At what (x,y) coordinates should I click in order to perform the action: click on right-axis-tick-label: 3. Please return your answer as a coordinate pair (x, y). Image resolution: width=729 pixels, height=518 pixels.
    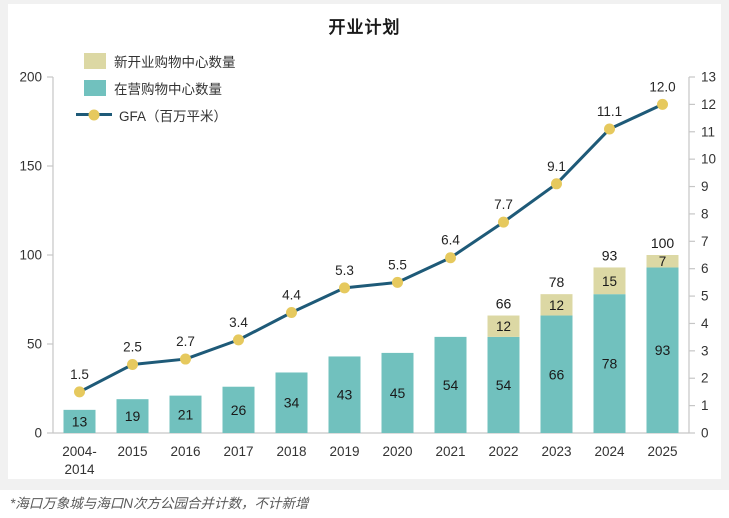
    Looking at the image, I should click on (705, 350).